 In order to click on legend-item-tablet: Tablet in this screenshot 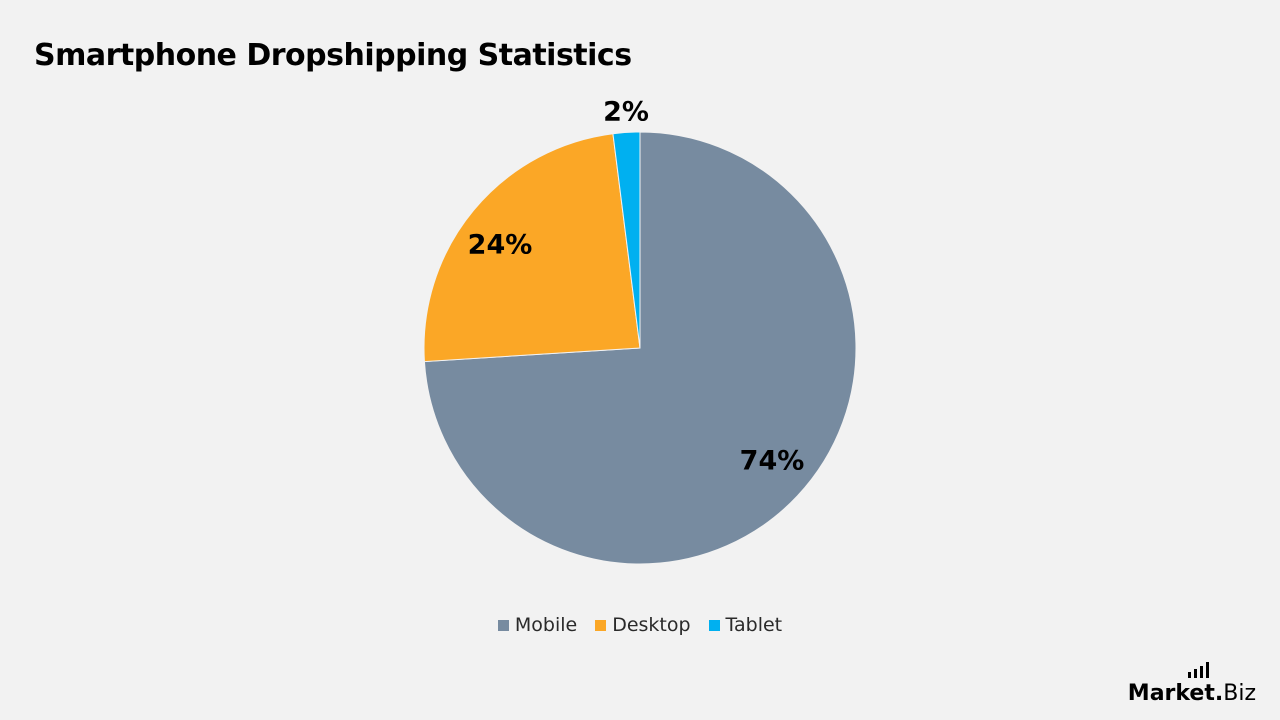, I will do `click(745, 625)`.